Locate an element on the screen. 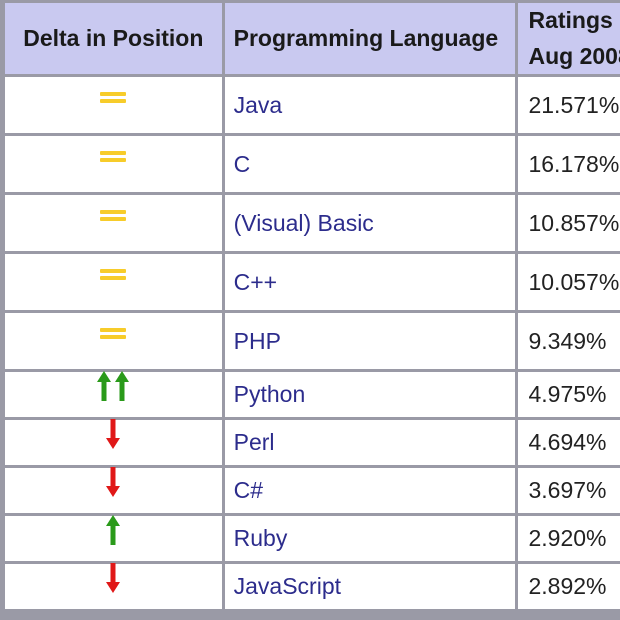 Image resolution: width=620 pixels, height=620 pixels. language-cell: Perl is located at coordinates (370, 443).